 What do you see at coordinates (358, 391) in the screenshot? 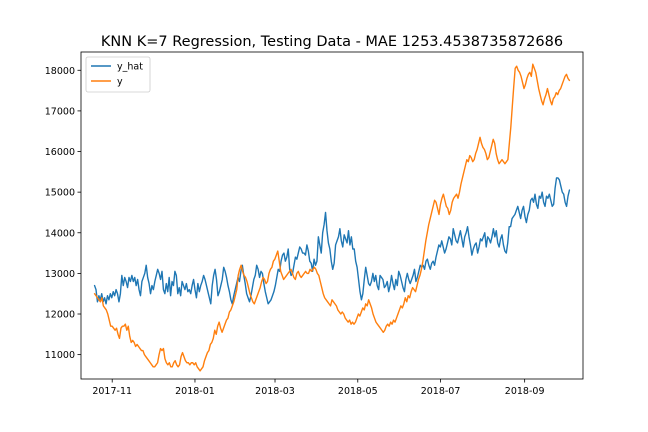
I see `x-tick-label: 2018-05` at bounding box center [358, 391].